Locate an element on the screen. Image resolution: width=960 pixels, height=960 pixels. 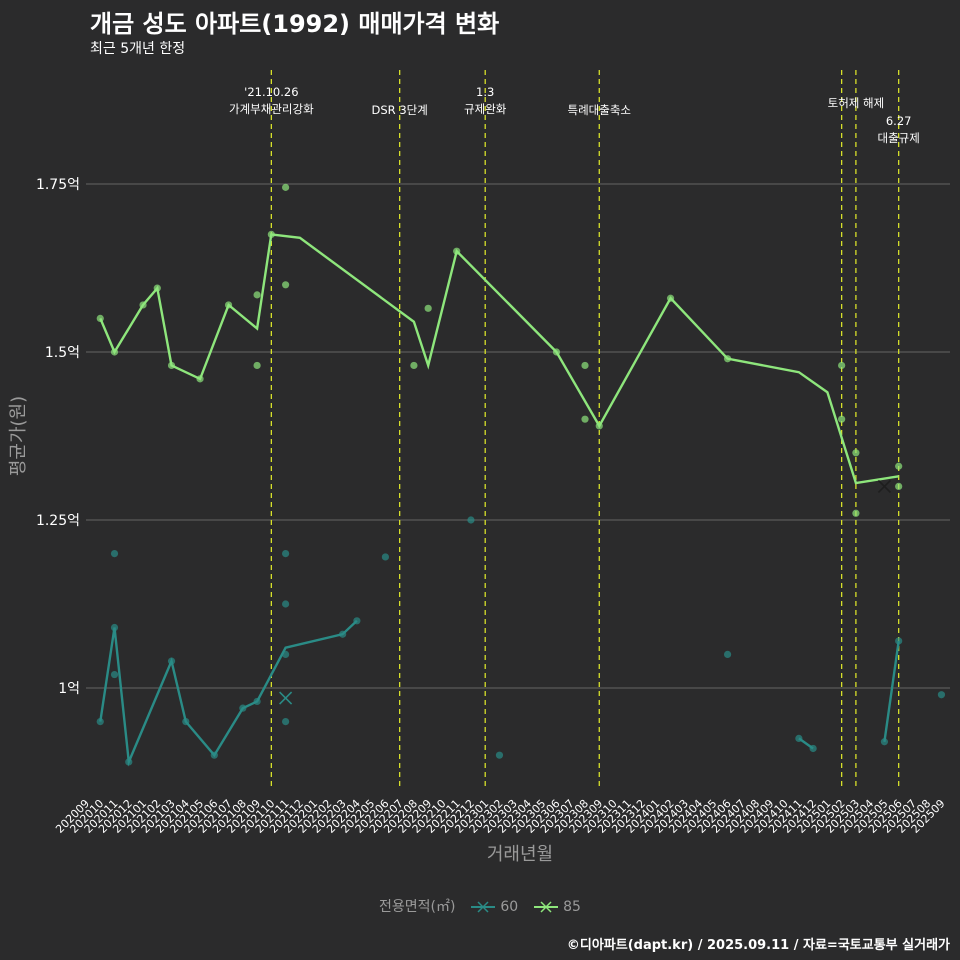
legend-label-60: 60 is located at coordinates (509, 907).